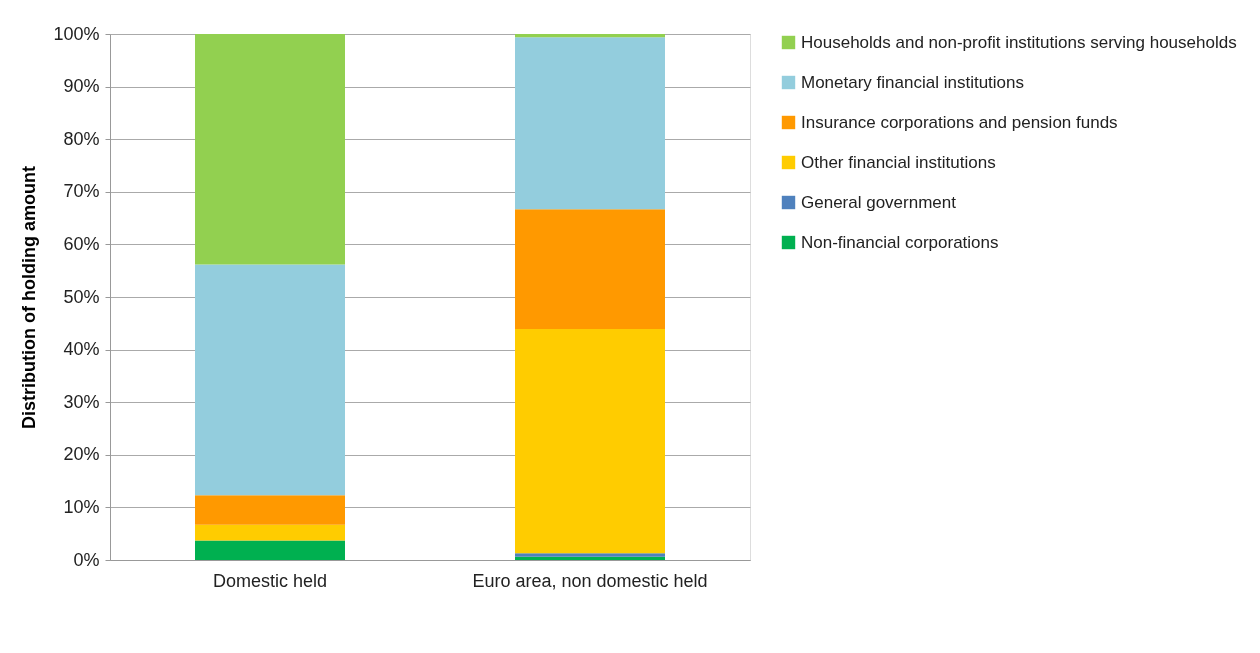  Describe the element at coordinates (81, 454) in the screenshot. I see `y-tick-label: 20%` at that location.